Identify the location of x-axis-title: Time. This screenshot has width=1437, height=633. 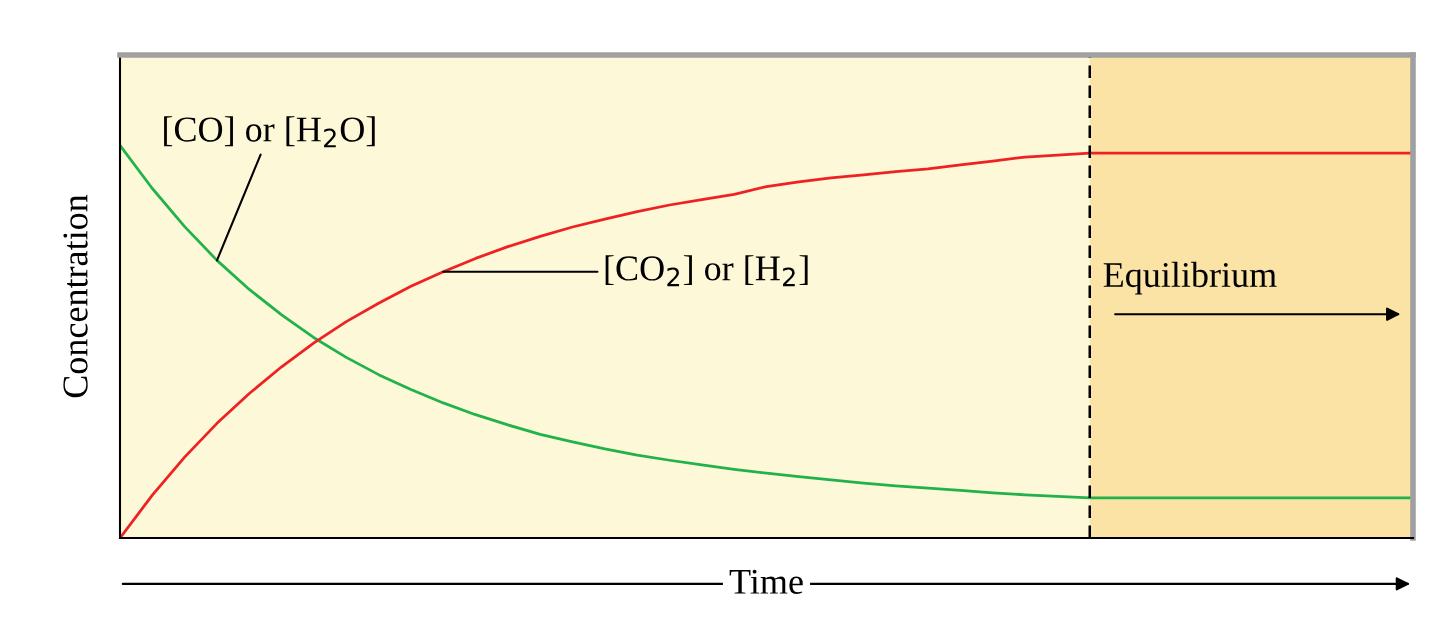
(766, 581).